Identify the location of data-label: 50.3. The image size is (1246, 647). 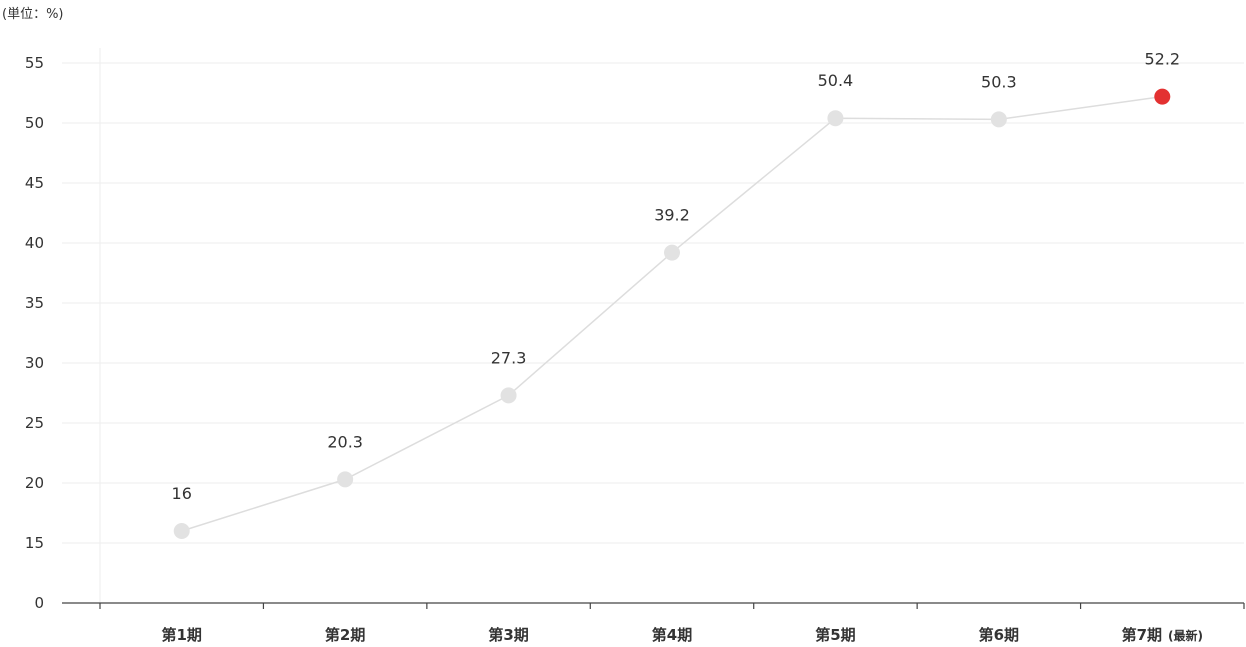
(999, 81).